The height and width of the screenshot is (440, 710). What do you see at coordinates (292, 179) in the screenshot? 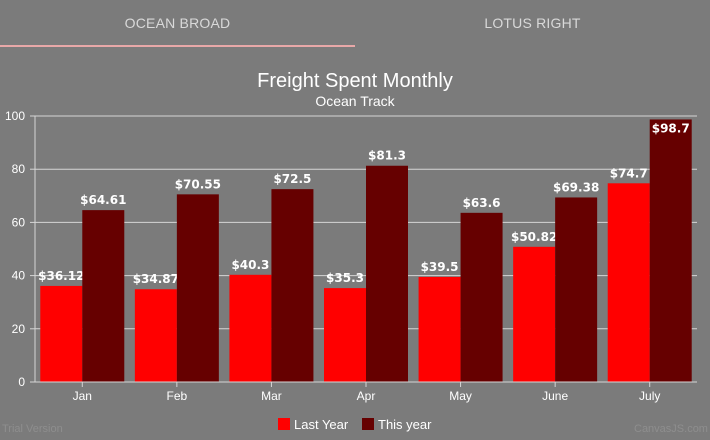
I see `data-label: $72.5` at bounding box center [292, 179].